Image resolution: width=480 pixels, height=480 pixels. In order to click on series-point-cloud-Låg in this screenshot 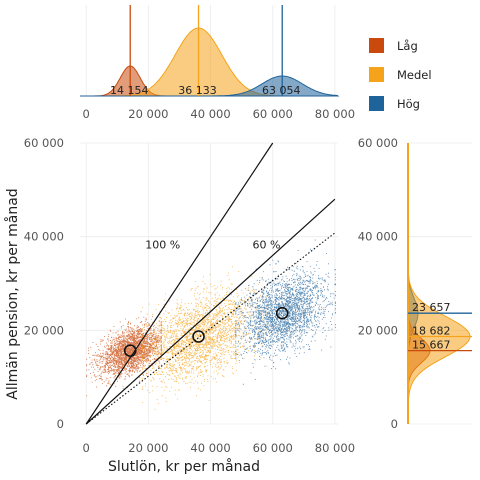, I will do `click(124, 354)`.